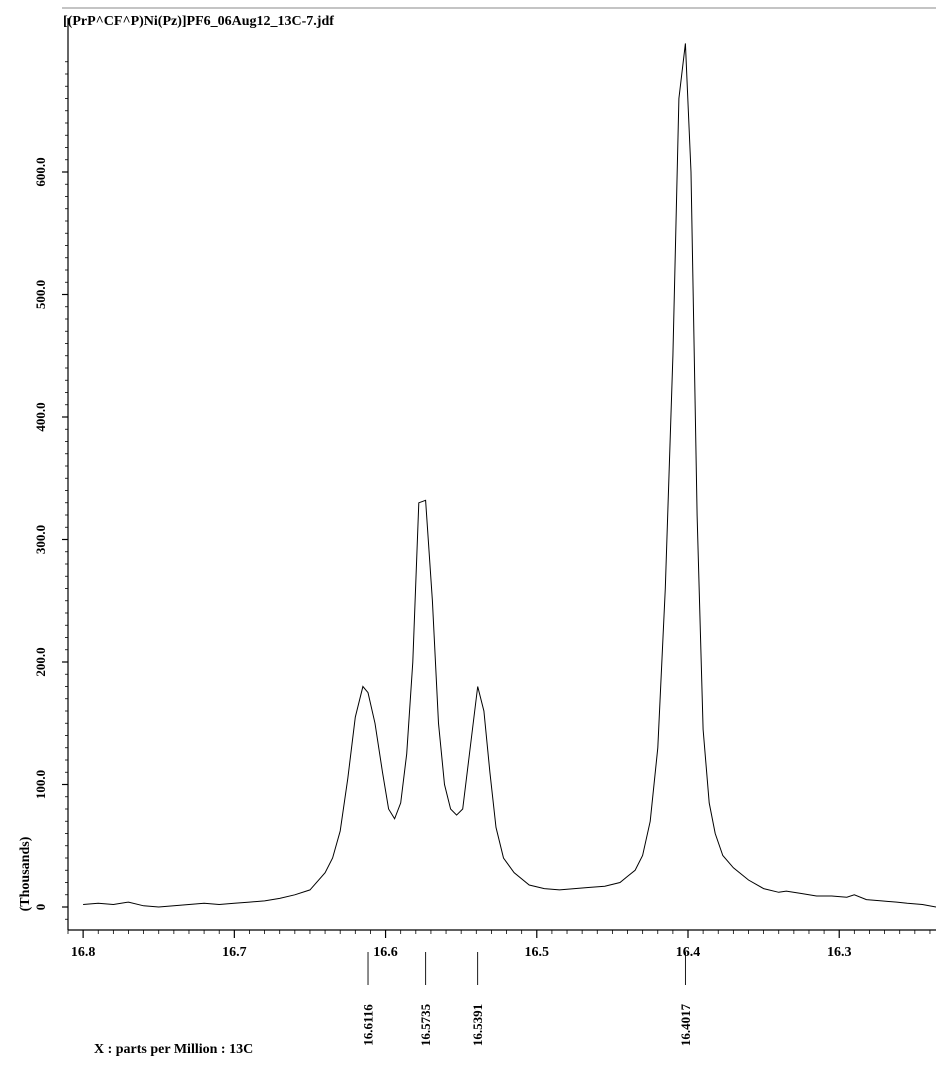  Describe the element at coordinates (40, 416) in the screenshot. I see `y-tick-label-4: 400.0` at that location.